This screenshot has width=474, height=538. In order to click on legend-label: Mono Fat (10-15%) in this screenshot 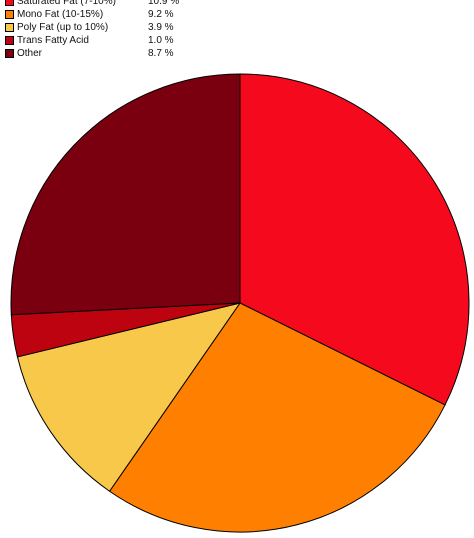, I will do `click(60, 14)`.